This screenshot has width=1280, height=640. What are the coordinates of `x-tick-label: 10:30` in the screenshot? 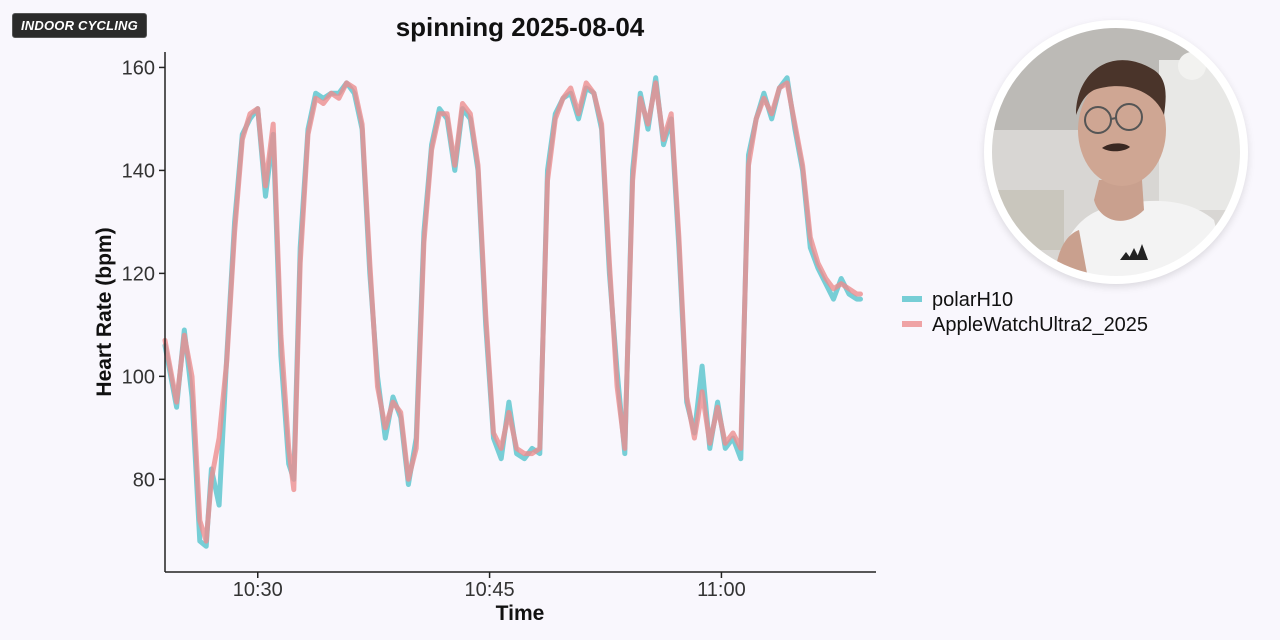 It's located at (258, 590).